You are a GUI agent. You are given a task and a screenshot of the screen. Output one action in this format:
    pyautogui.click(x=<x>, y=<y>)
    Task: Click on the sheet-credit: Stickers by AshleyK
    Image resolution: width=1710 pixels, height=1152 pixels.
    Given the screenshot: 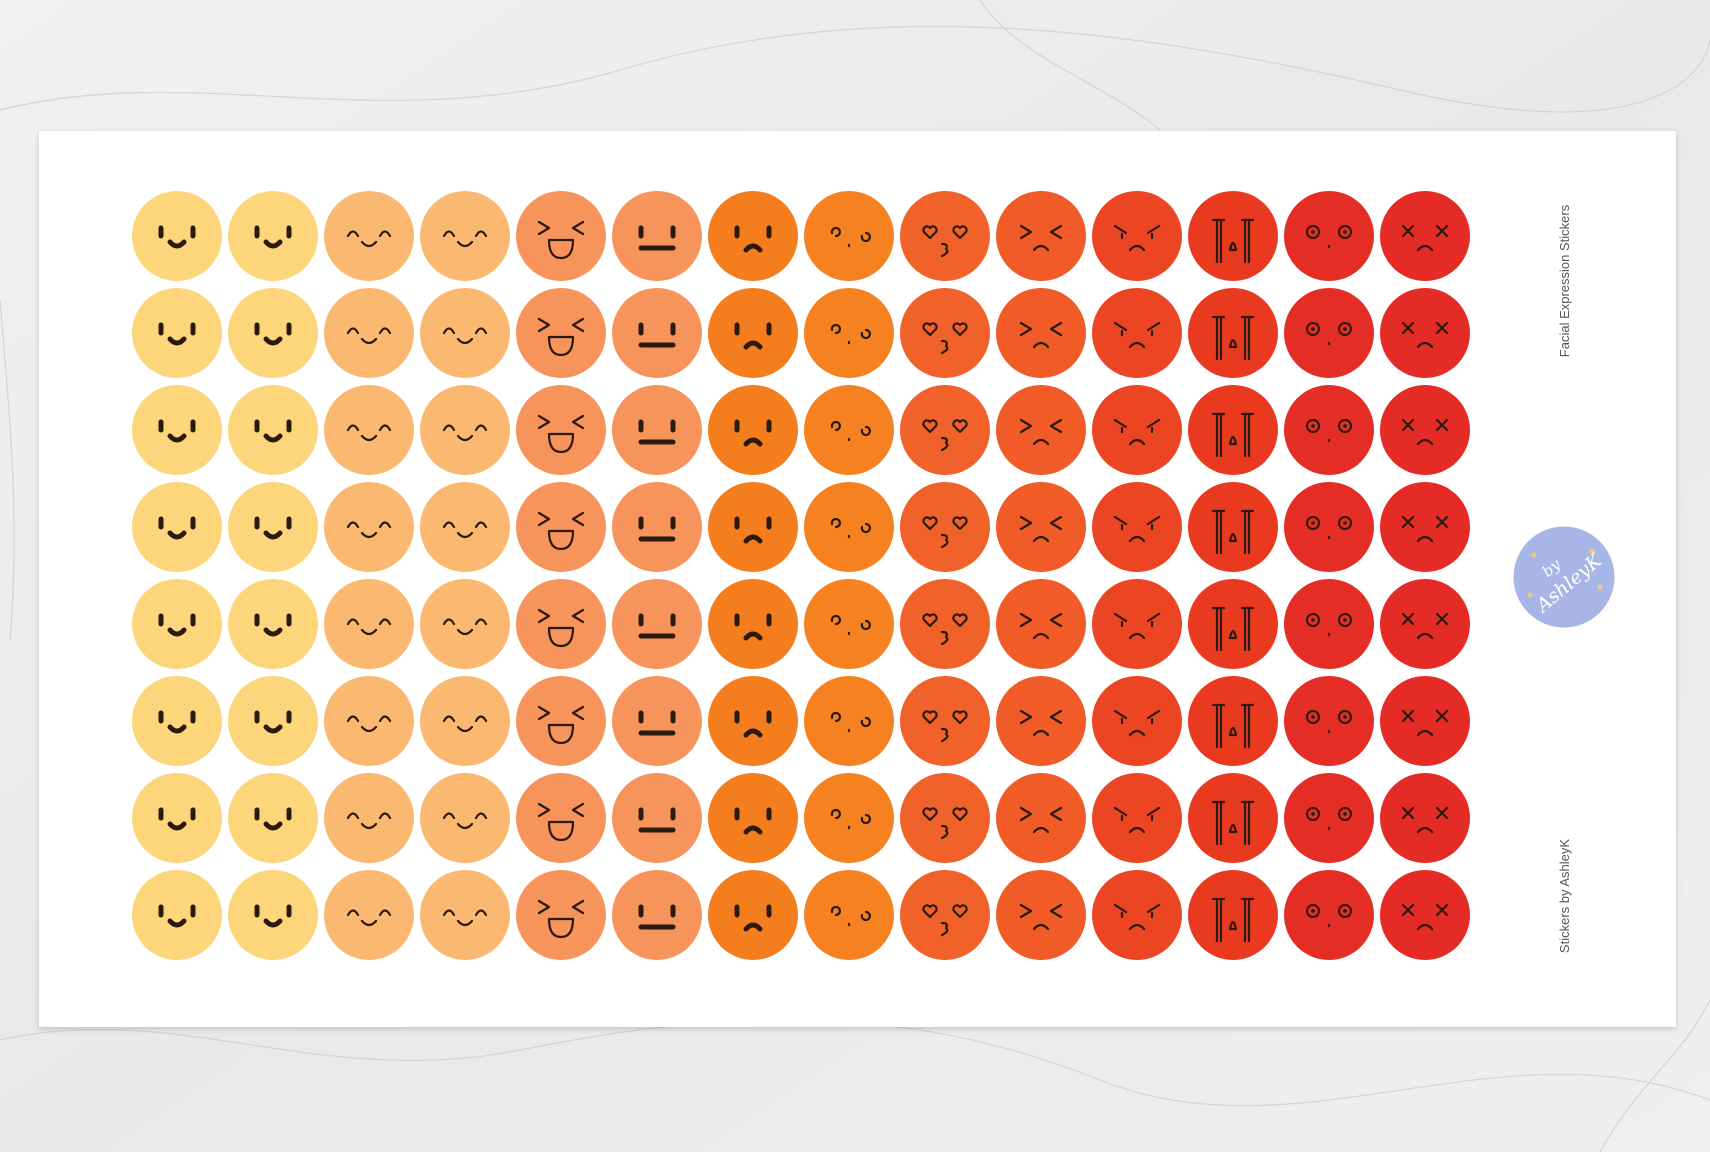 What is the action you would take?
    pyautogui.click(x=1564, y=896)
    